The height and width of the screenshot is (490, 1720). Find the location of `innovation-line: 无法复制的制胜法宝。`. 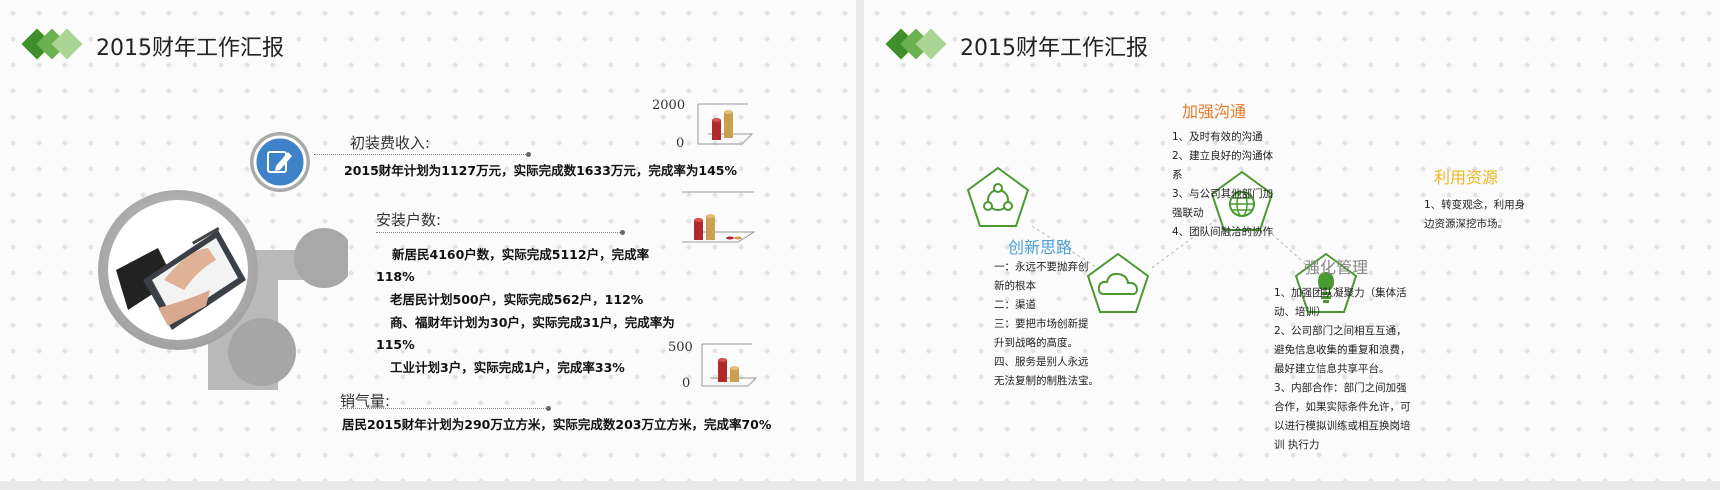

innovation-line: 无法复制的制胜法宝。 is located at coordinates (1046, 381).